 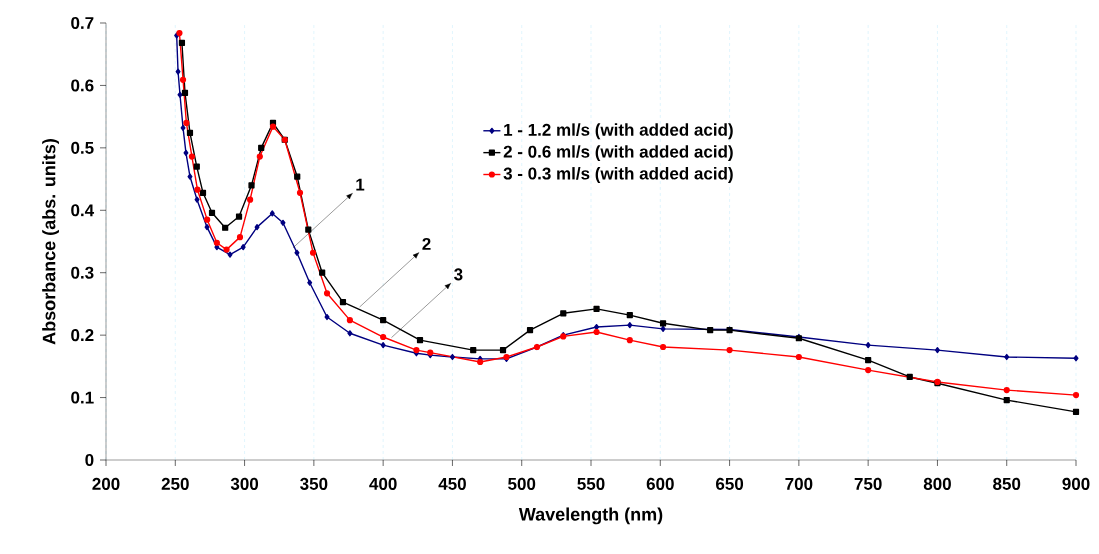 I want to click on y-tick-label: 0.6, so click(x=82, y=85).